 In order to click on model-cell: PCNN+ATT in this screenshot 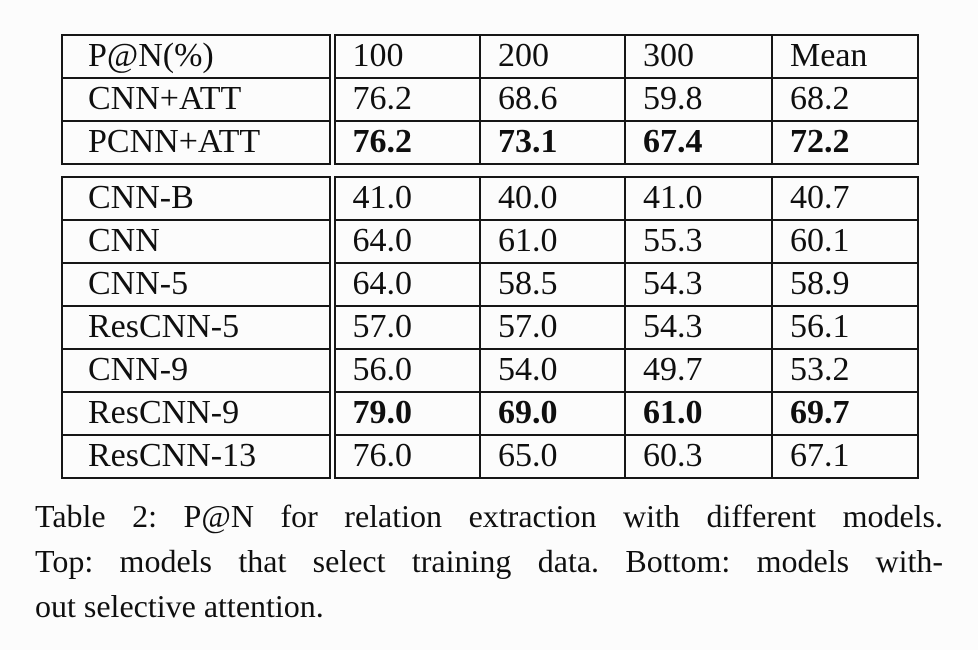, I will do `click(198, 142)`.